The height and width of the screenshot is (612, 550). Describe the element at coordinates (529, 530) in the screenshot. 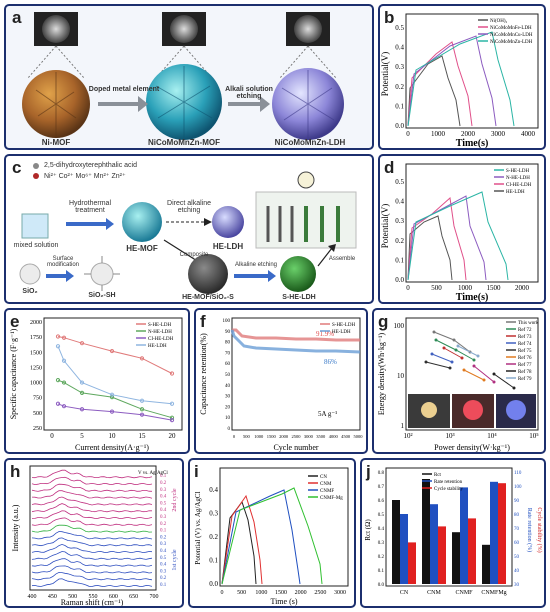

I see `chart-j-y2label: Rate retention (%)` at that location.